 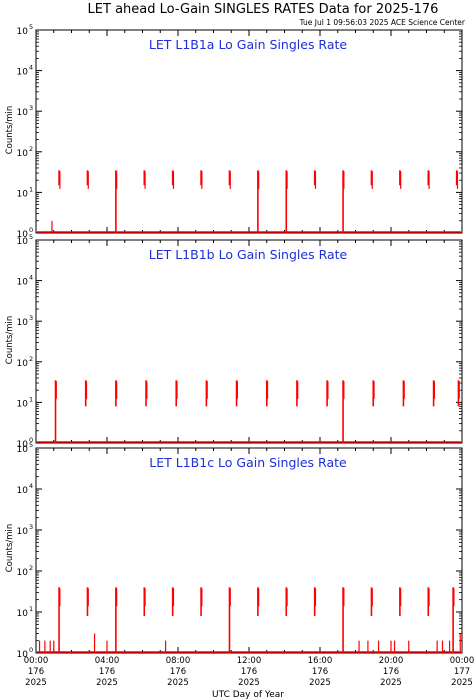 I want to click on x-tick-time: 04:00, so click(x=107, y=661).